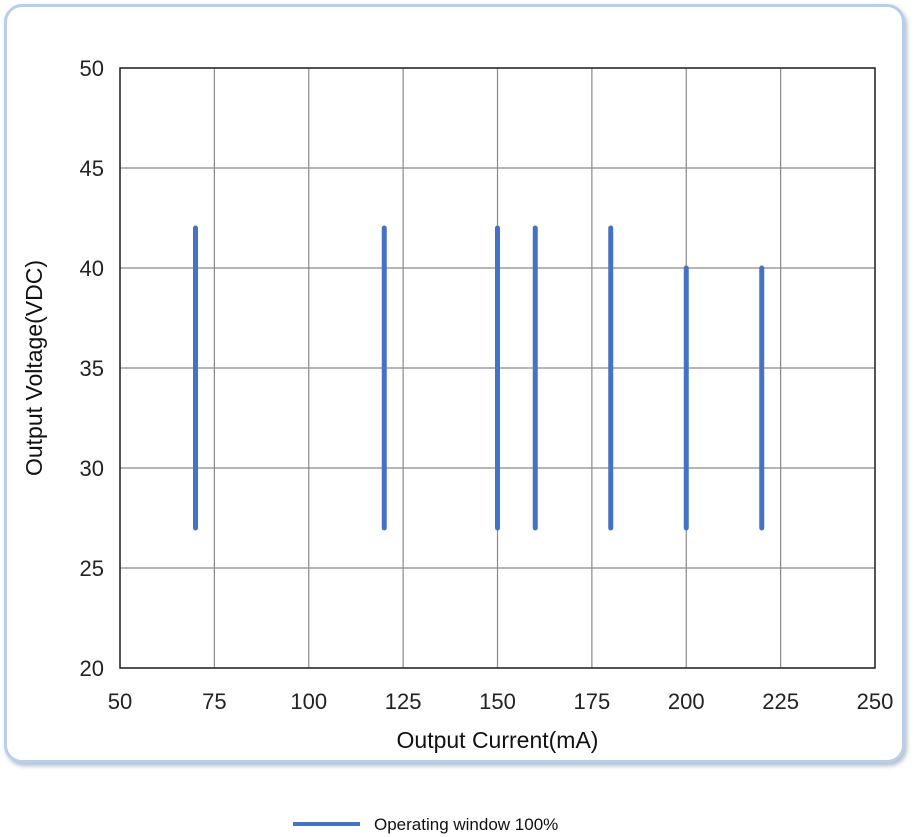  I want to click on x-tick-label: 100, so click(308, 701).